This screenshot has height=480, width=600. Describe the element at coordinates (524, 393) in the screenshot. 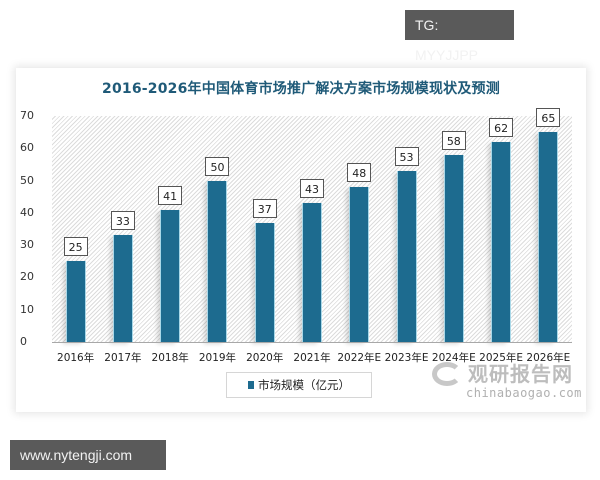

I see `watermark-en-text: chinabaogao.com` at that location.